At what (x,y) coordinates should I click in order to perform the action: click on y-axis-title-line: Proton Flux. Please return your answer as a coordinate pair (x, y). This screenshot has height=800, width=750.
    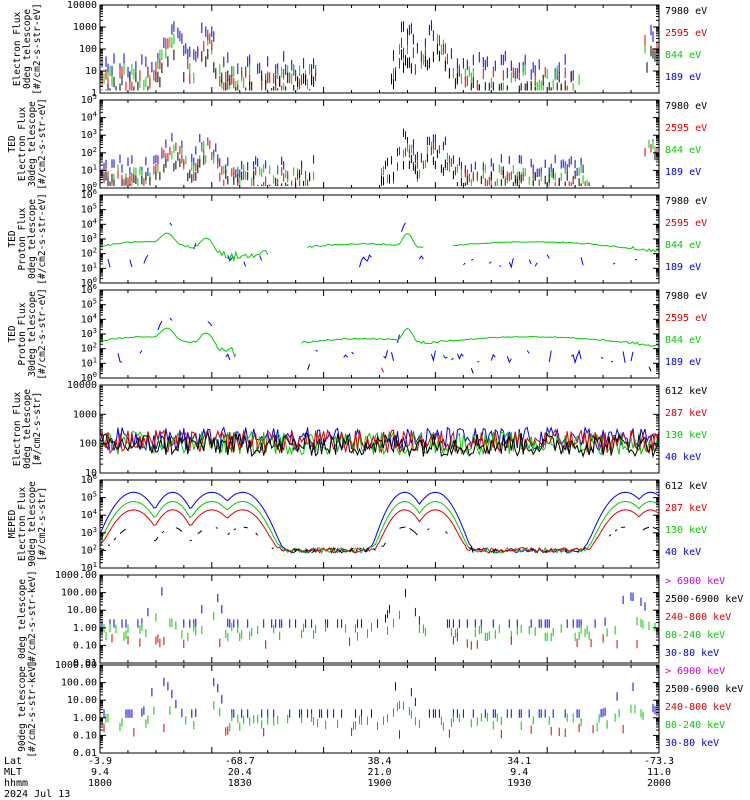
    Looking at the image, I should click on (22, 238).